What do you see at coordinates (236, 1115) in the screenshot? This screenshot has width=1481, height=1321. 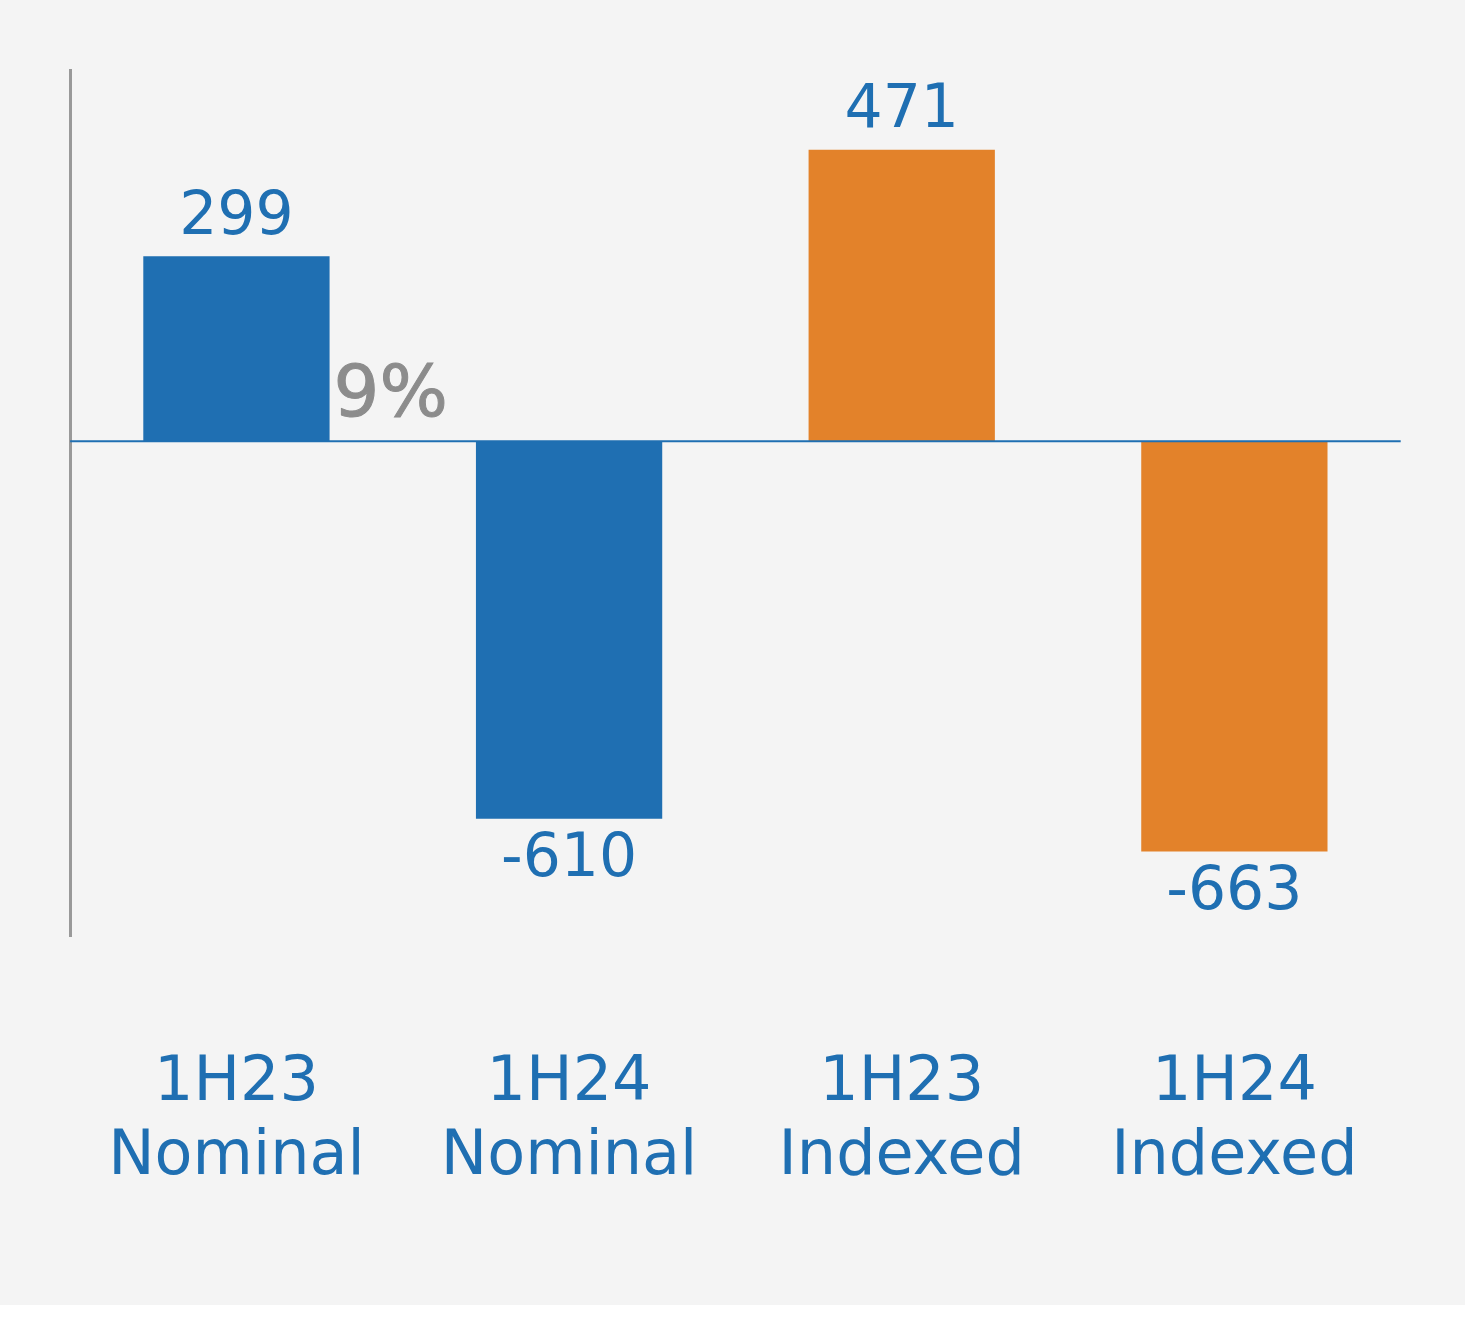 I see `x-tick-label: 1H23 Nominal` at bounding box center [236, 1115].